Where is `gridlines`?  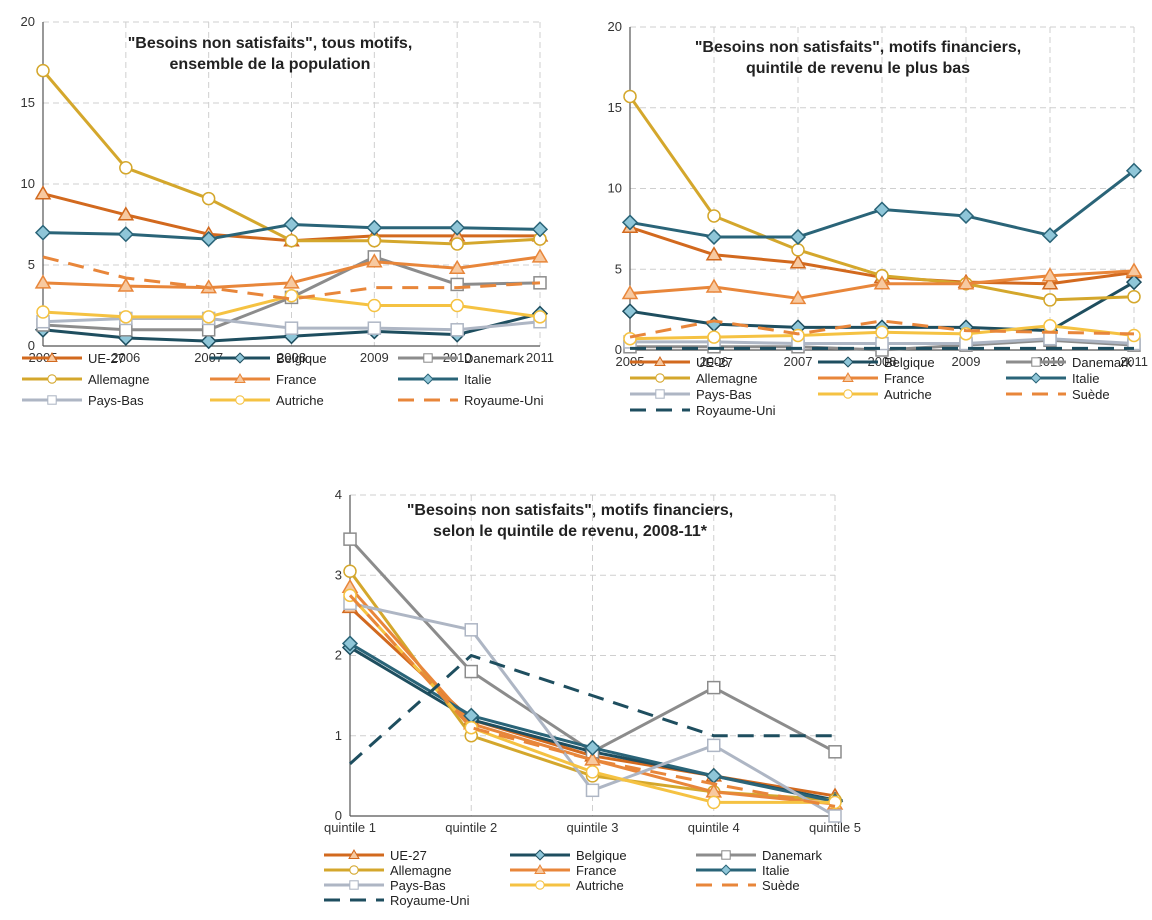 gridlines is located at coordinates (593, 655).